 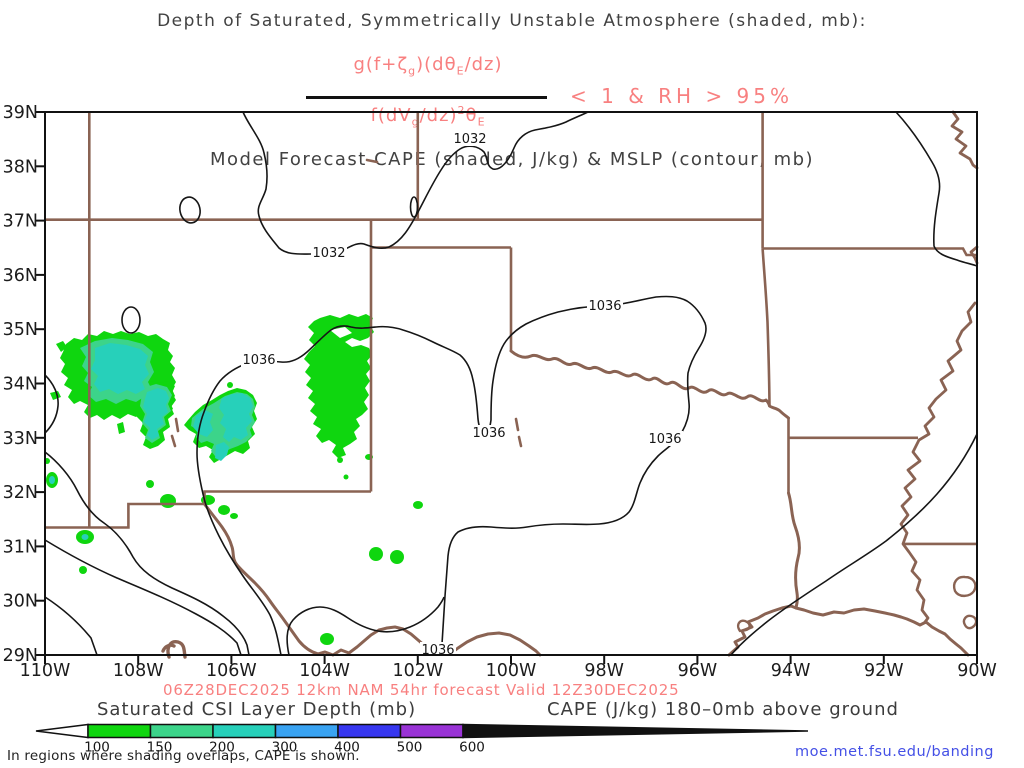 I want to click on svg-text: 200, so click(x=222, y=748).